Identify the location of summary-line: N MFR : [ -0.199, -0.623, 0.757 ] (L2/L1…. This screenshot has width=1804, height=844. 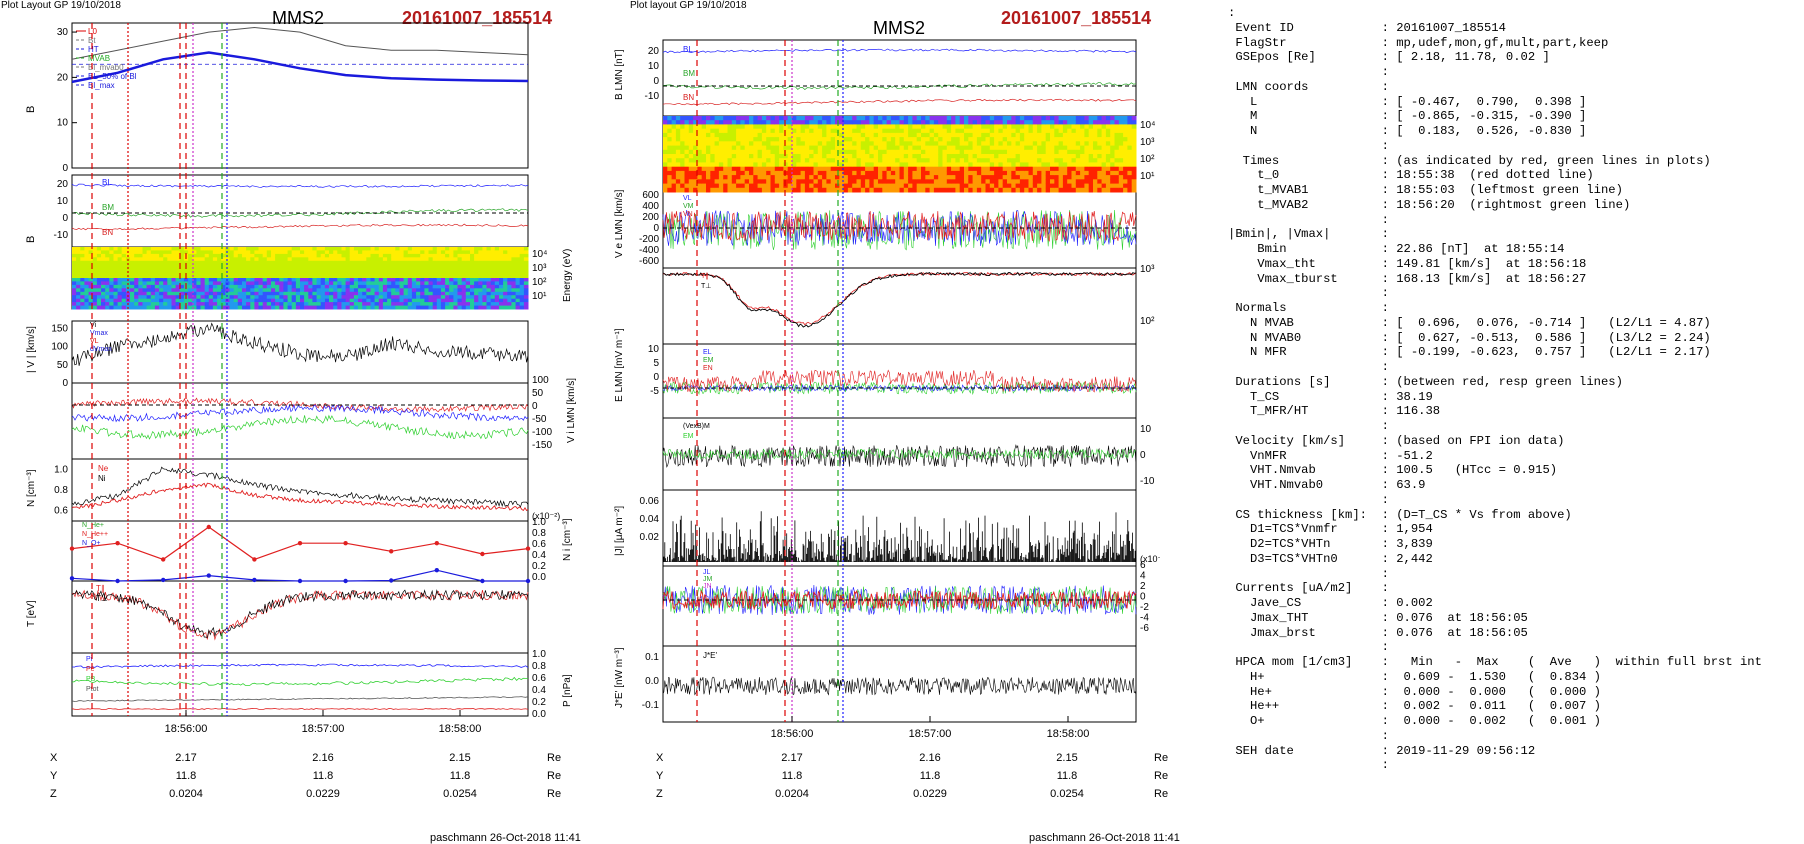
(1469, 352).